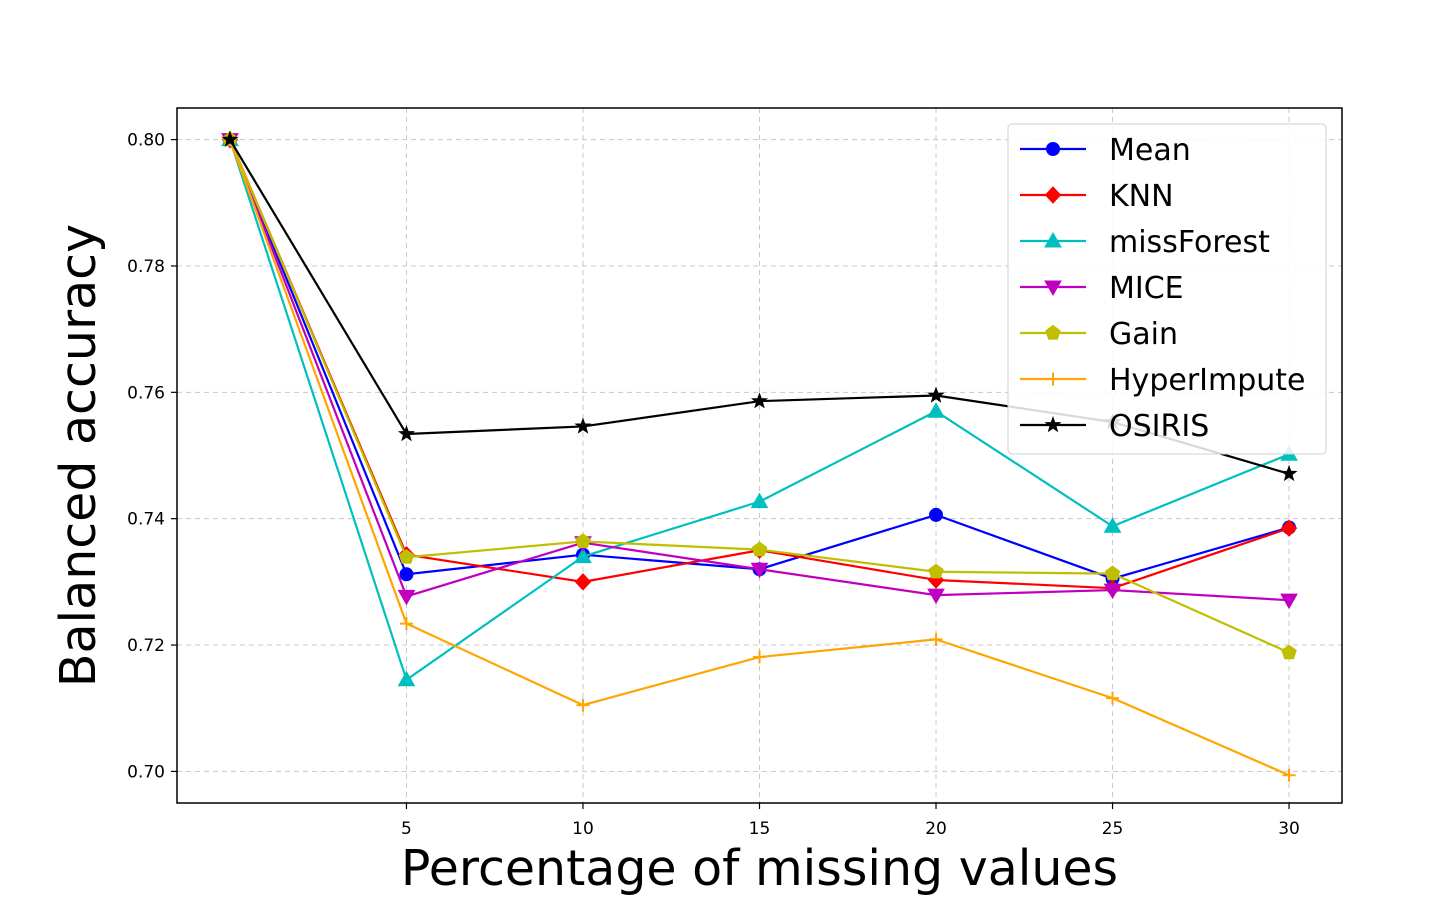 This screenshot has height=903, width=1435. I want to click on legend-marker-mean, so click(1053, 149).